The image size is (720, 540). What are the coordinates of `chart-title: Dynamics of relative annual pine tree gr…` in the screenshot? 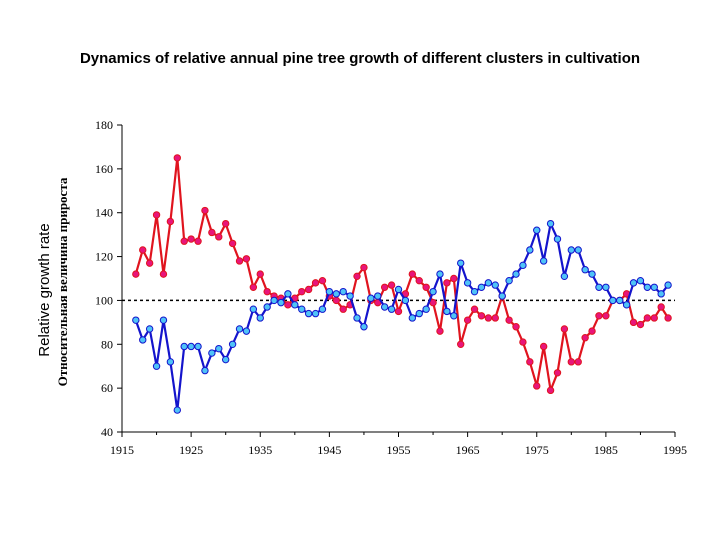 It's located at (360, 58).